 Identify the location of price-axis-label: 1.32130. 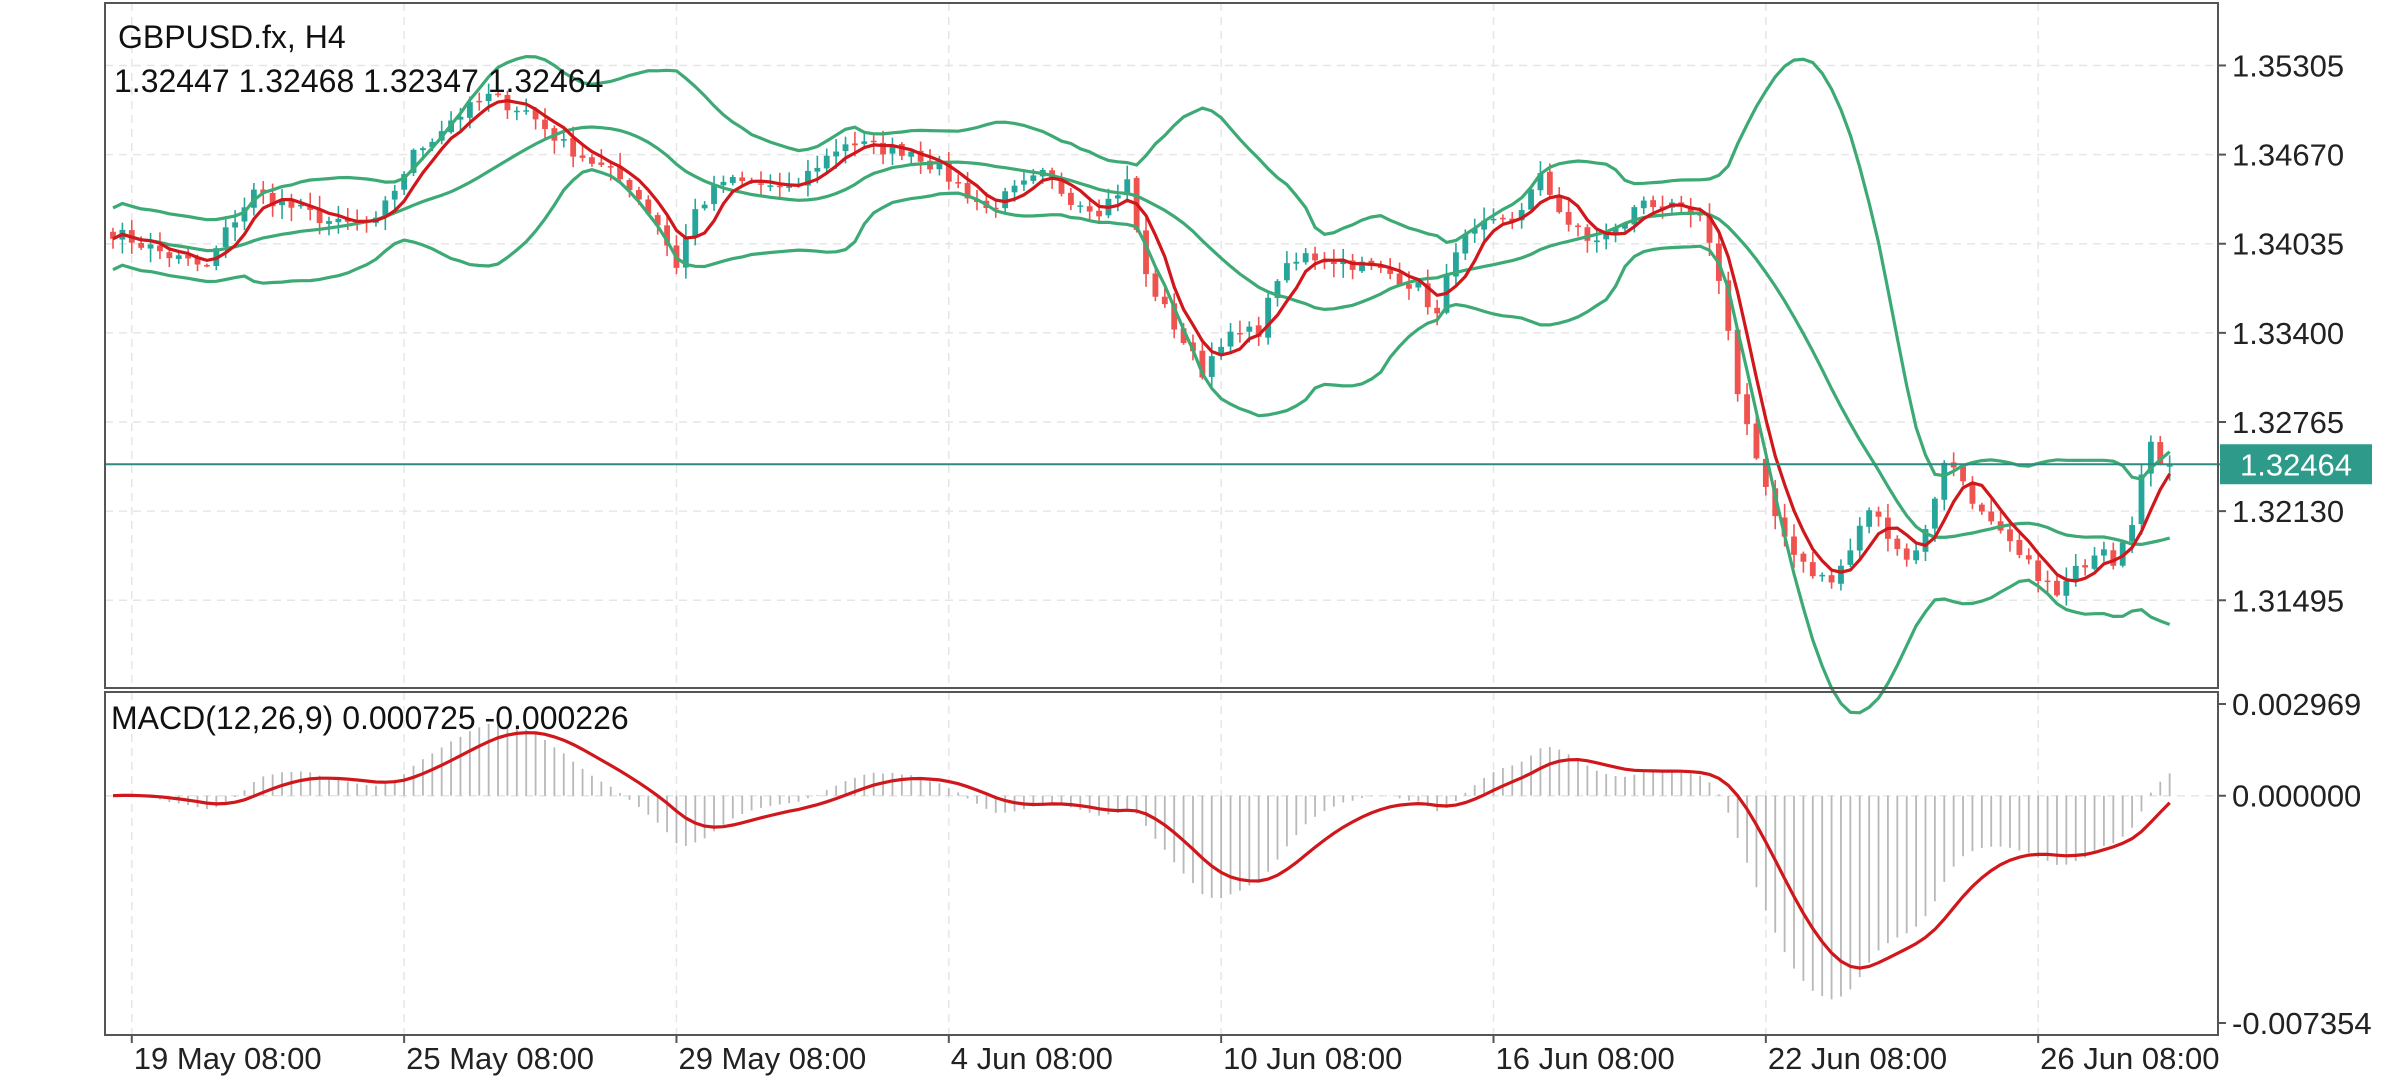
(2288, 511).